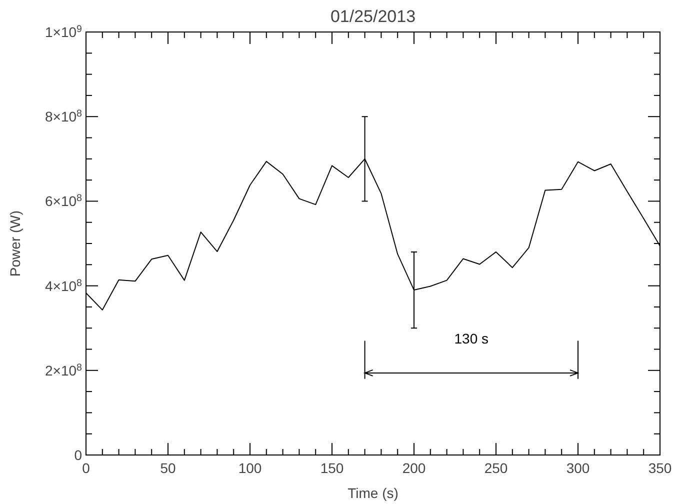 Image resolution: width=675 pixels, height=504 pixels. I want to click on y-tick-label: 6×10$^{8}$, so click(64, 201).